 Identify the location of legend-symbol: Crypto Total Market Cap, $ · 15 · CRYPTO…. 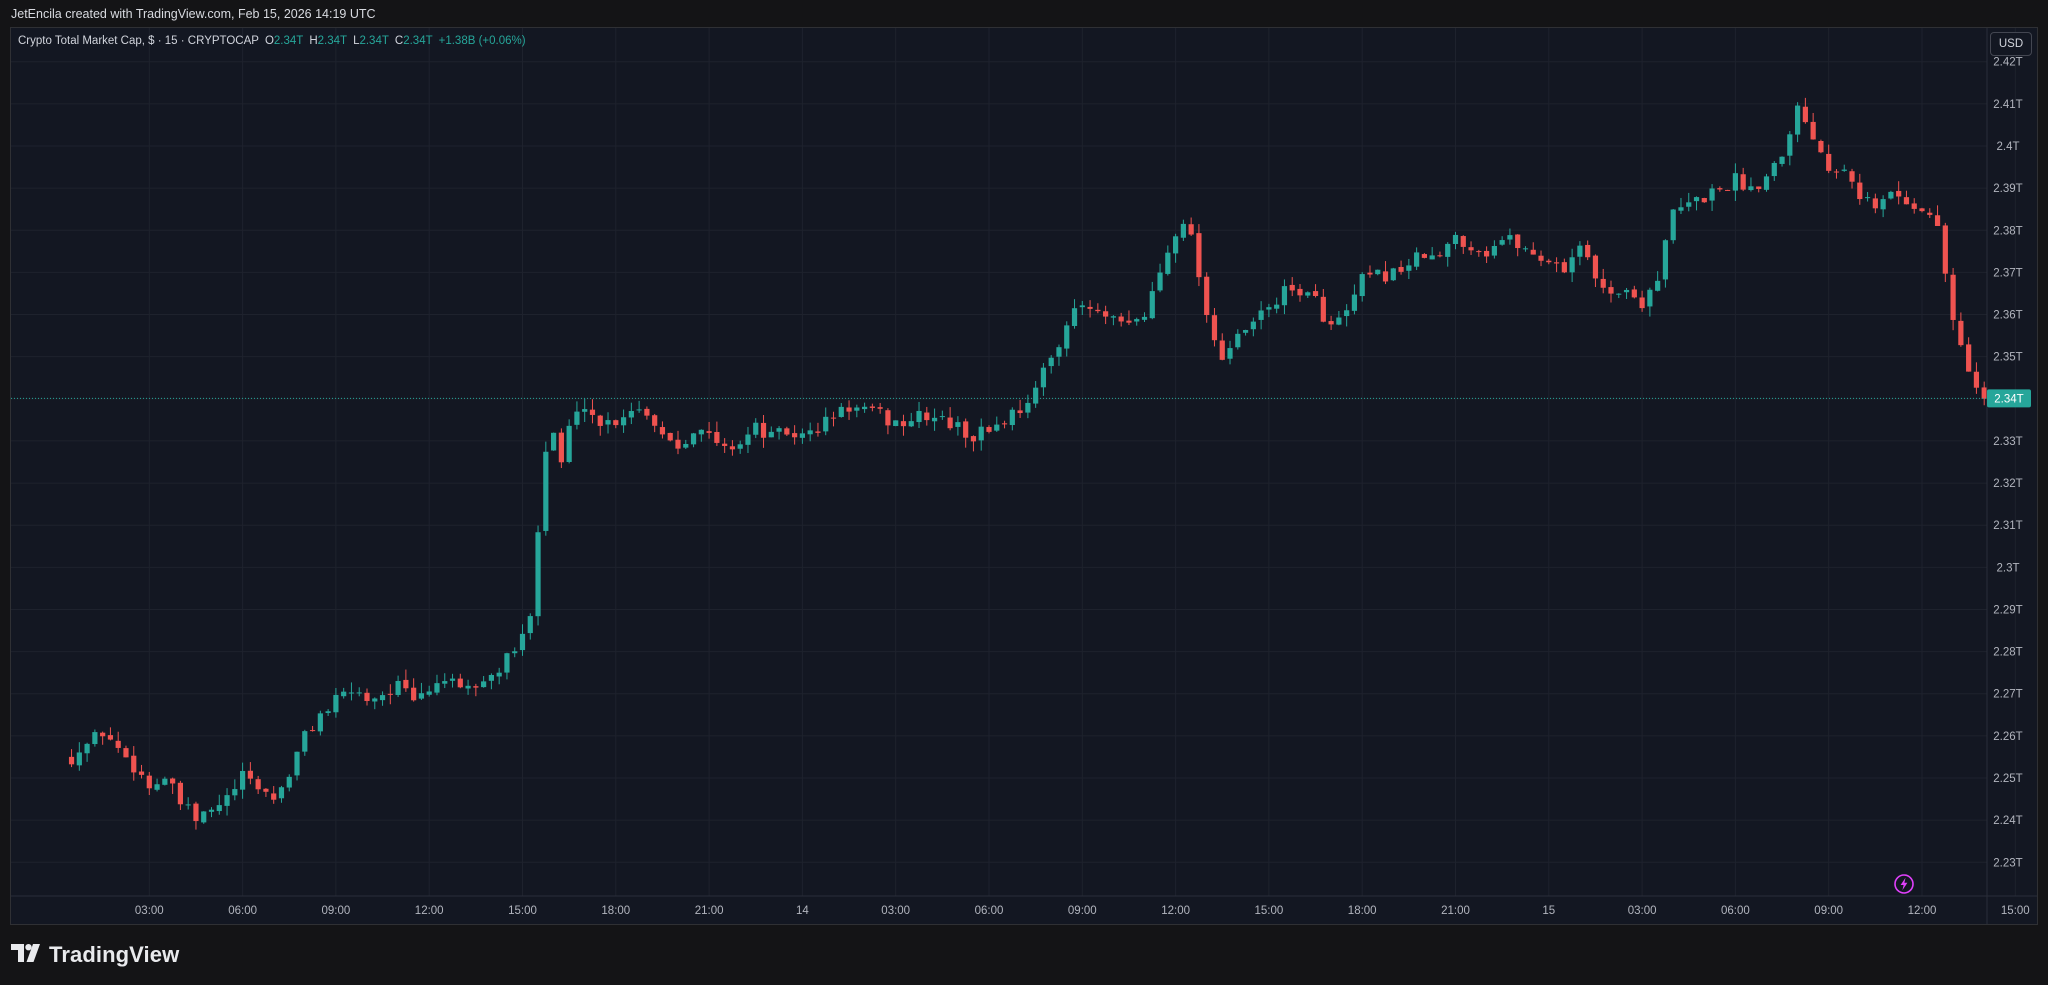
(138, 41).